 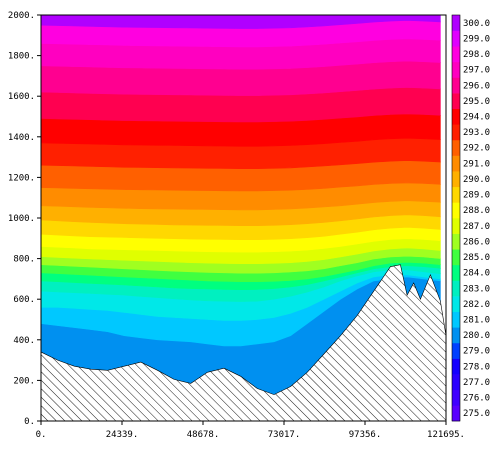 What do you see at coordinates (41, 435) in the screenshot?
I see `x-tick-label: 0.` at bounding box center [41, 435].